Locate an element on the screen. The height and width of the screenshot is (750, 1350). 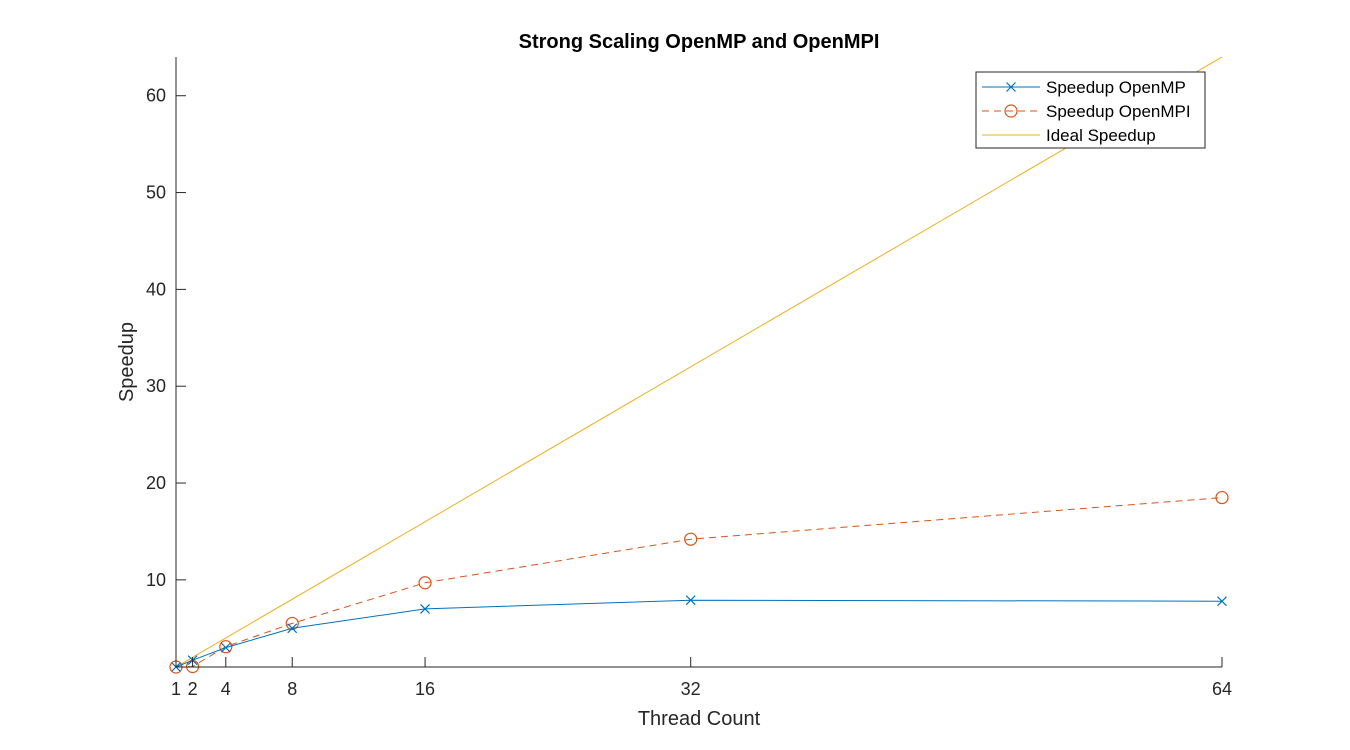
legend-entry: Ideal Speedup is located at coordinates (1069, 135).